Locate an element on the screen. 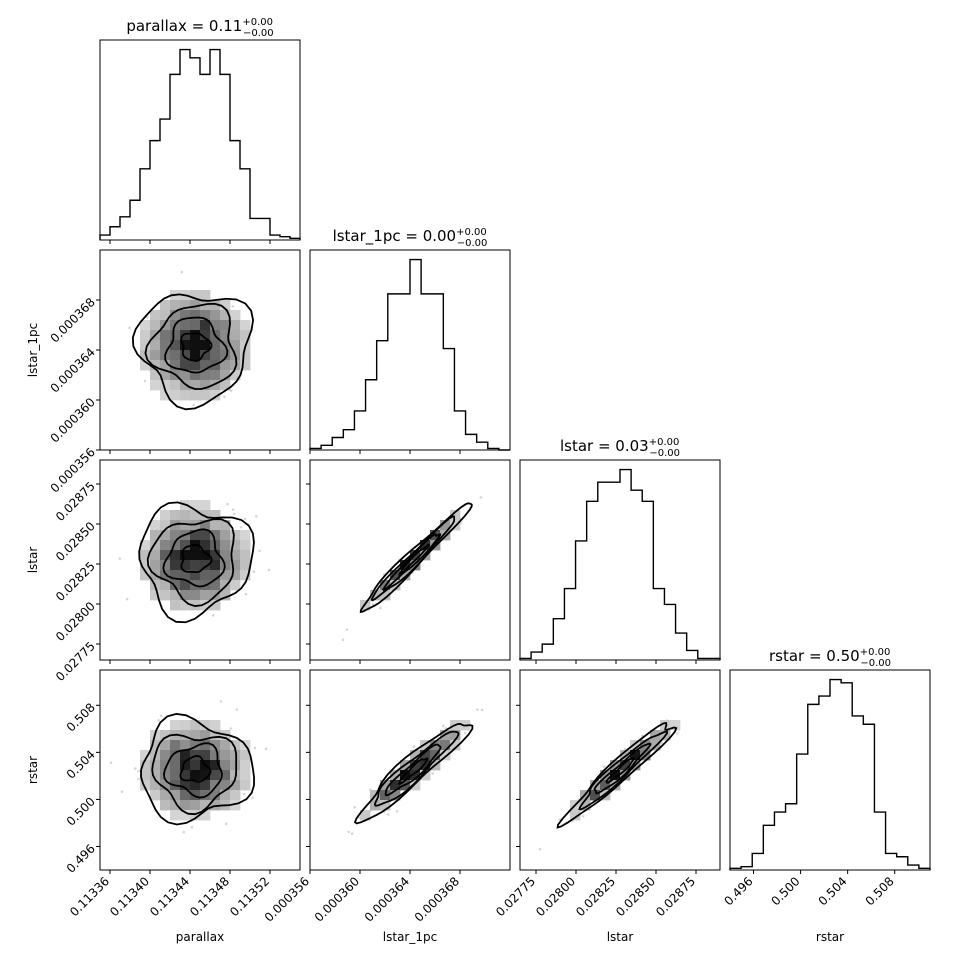 This screenshot has width=970, height=970. y-tick-label: 0.02775 is located at coordinates (75, 661).